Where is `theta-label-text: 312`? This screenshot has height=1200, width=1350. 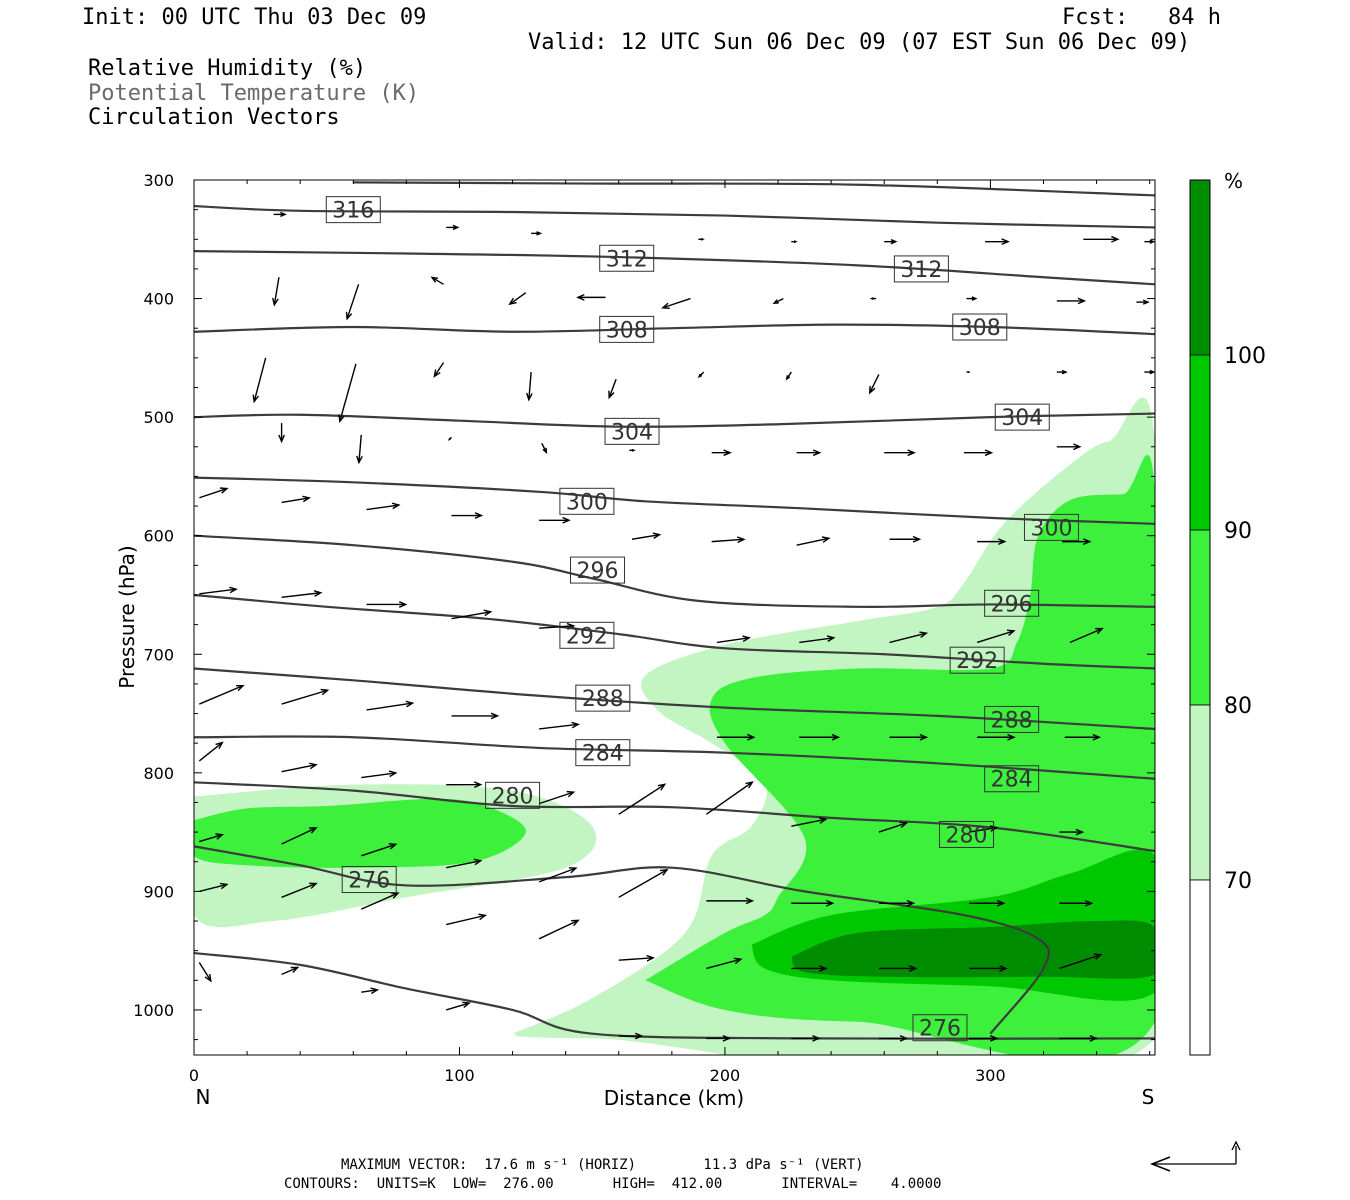
theta-label-text: 312 is located at coordinates (627, 259).